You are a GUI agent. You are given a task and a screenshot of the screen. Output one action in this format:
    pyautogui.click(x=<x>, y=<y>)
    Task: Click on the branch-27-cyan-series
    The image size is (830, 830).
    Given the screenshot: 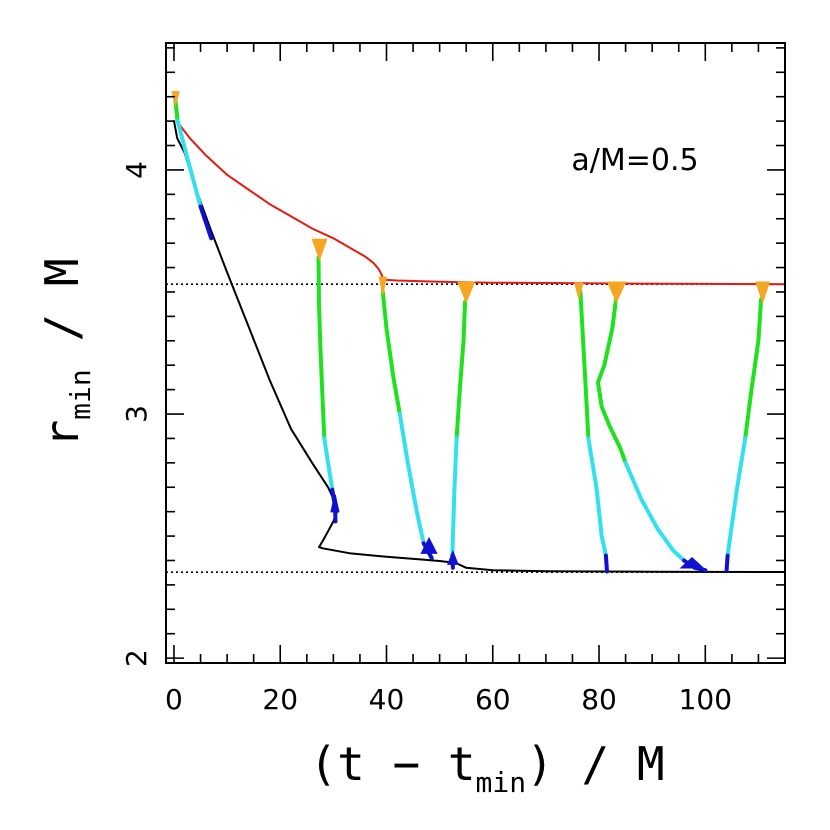 What is the action you would take?
    pyautogui.click(x=328, y=464)
    